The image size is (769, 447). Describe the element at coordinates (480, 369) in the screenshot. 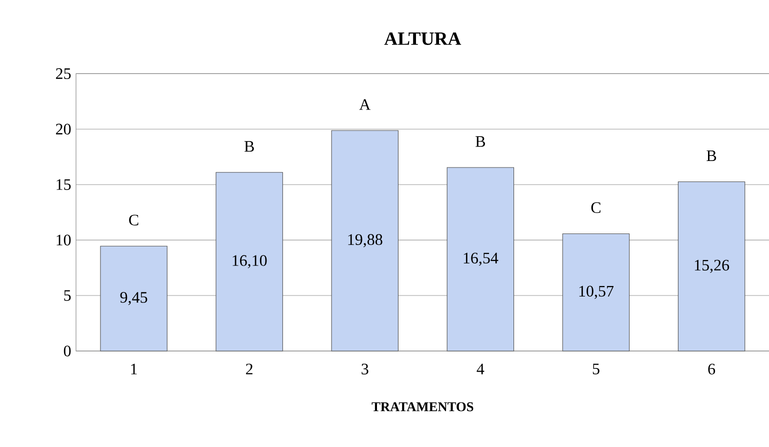

I see `x-tick-label: 4` at that location.